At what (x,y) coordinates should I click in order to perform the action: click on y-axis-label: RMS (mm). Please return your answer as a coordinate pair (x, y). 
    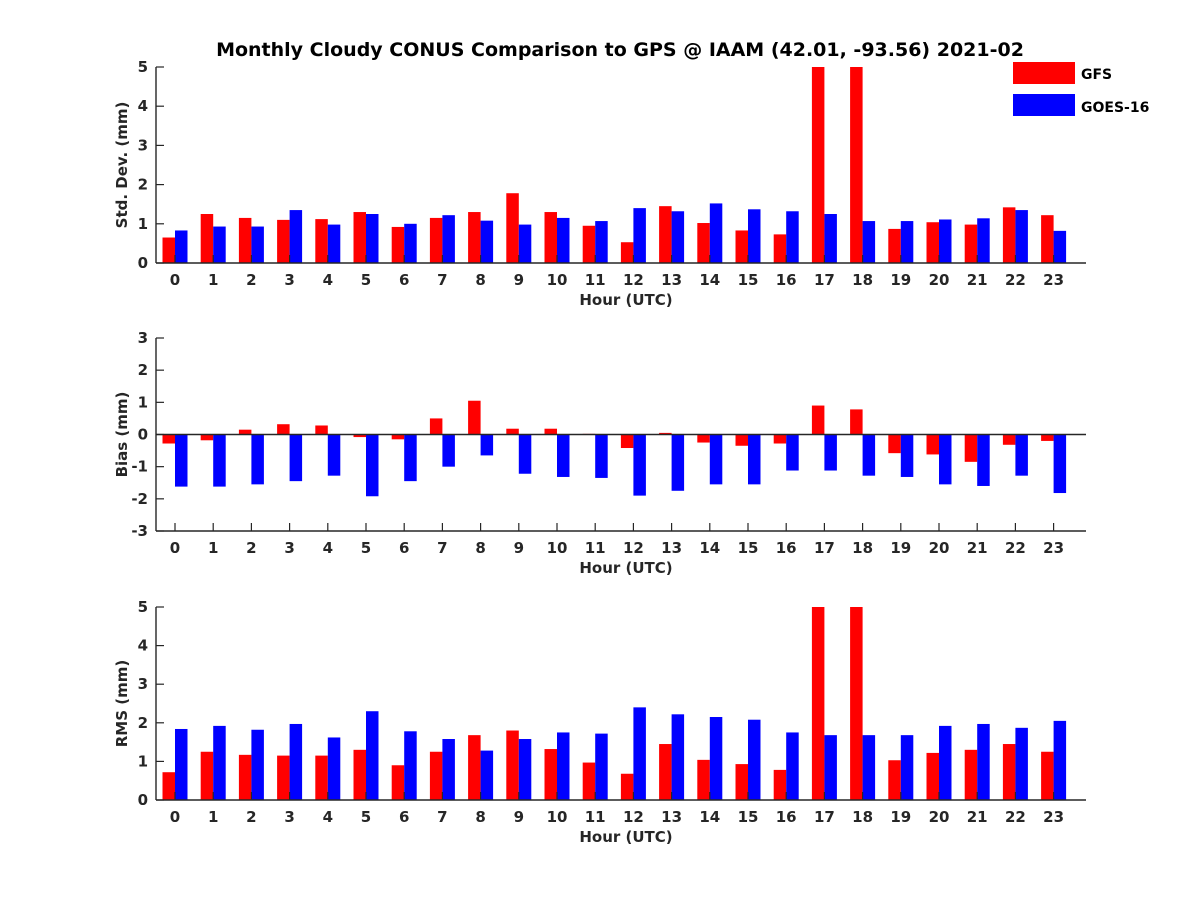
    Looking at the image, I should click on (122, 703).